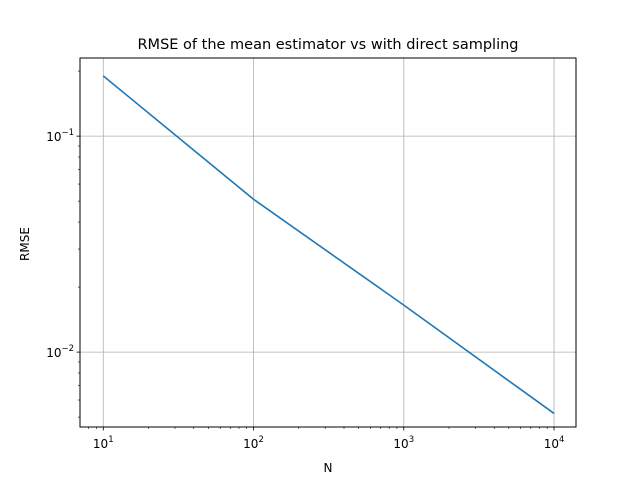  I want to click on x-tick-label: 10², so click(253, 443).